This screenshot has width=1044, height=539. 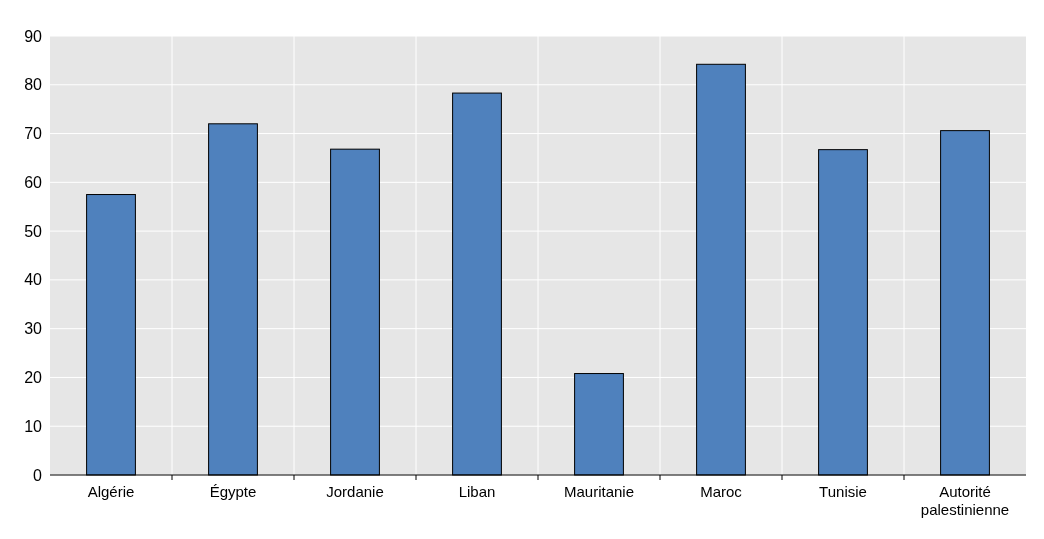 I want to click on x-tick-label: Jordanie, so click(x=355, y=491).